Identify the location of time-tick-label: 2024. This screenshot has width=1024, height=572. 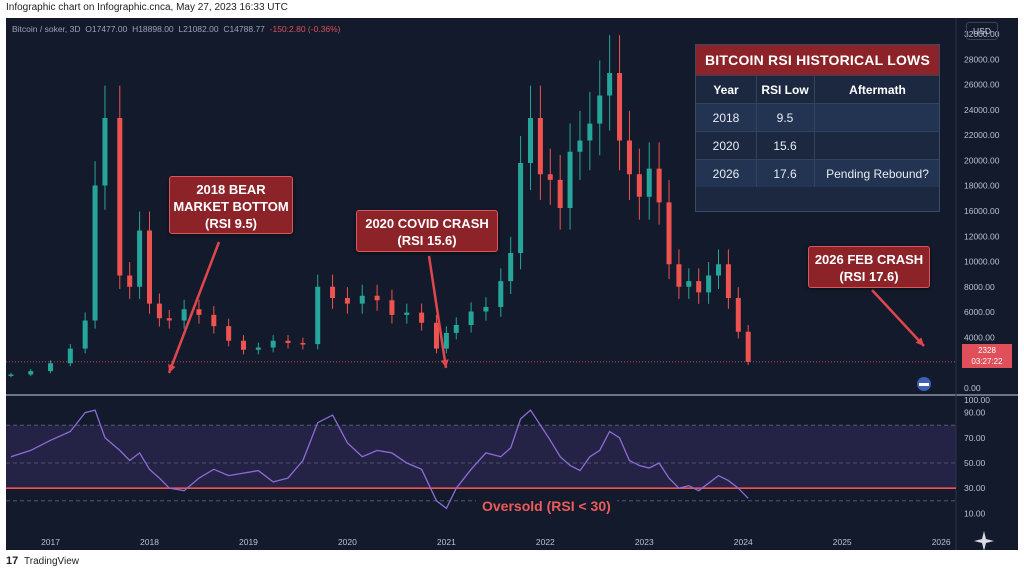
(743, 542).